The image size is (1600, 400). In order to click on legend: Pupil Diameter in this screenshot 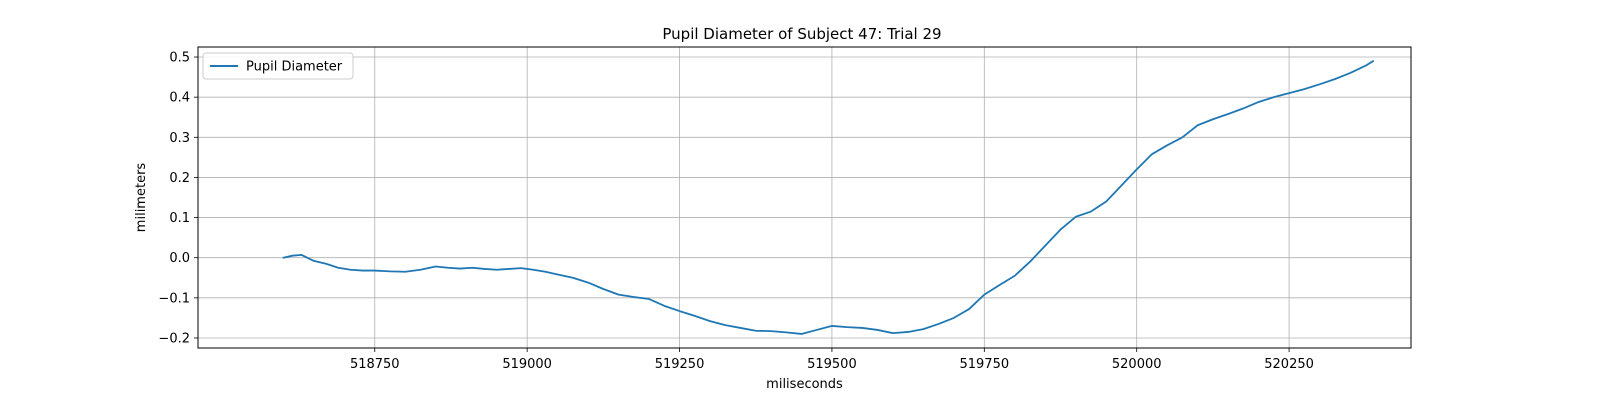, I will do `click(278, 66)`.